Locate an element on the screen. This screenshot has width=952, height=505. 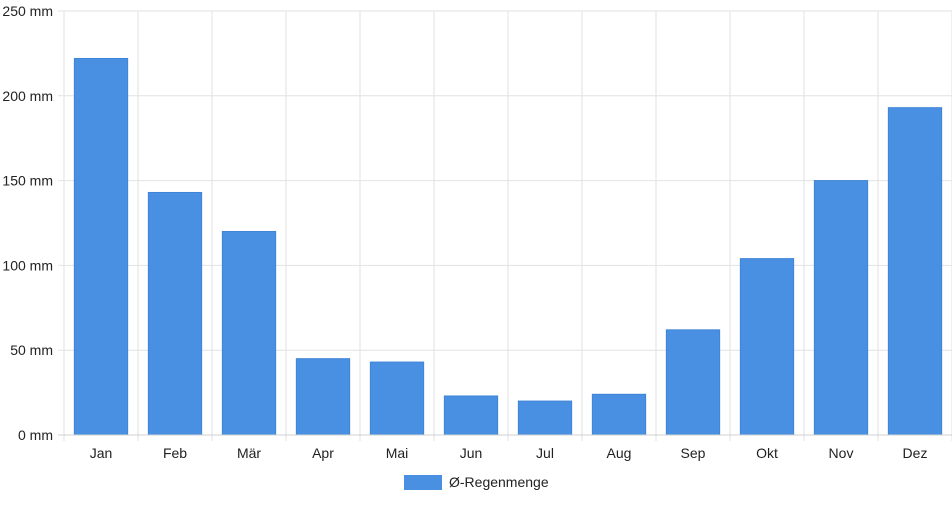
x-tick-label: Jul is located at coordinates (545, 453).